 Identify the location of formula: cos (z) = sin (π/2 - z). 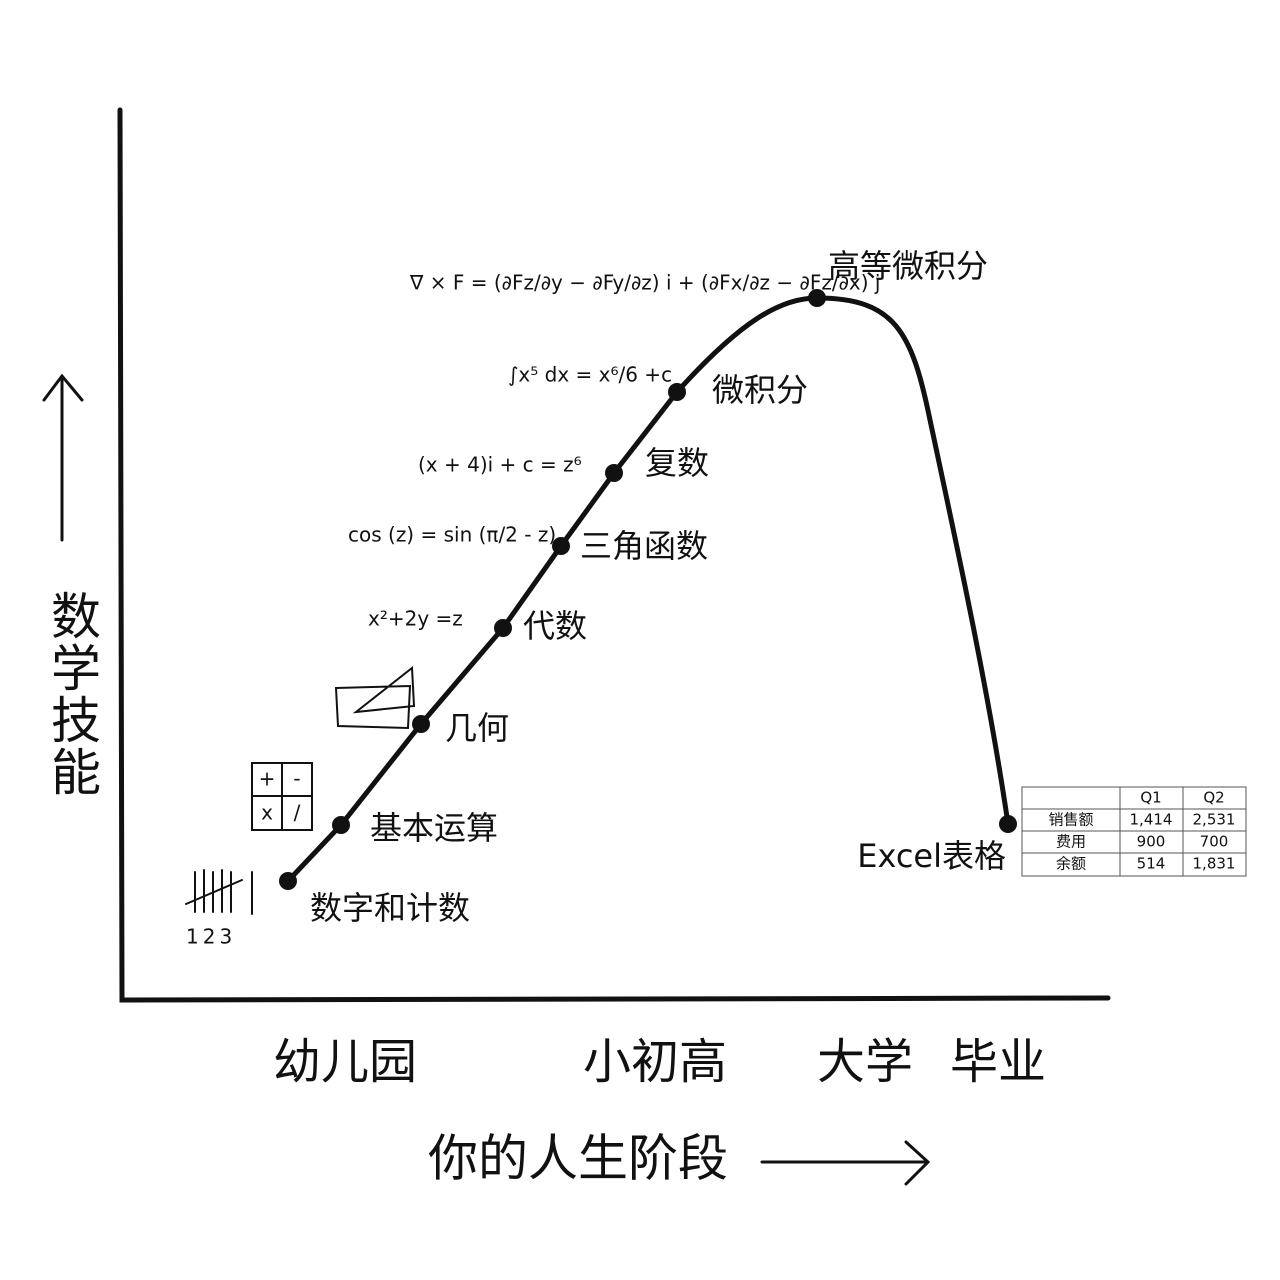
(452, 535).